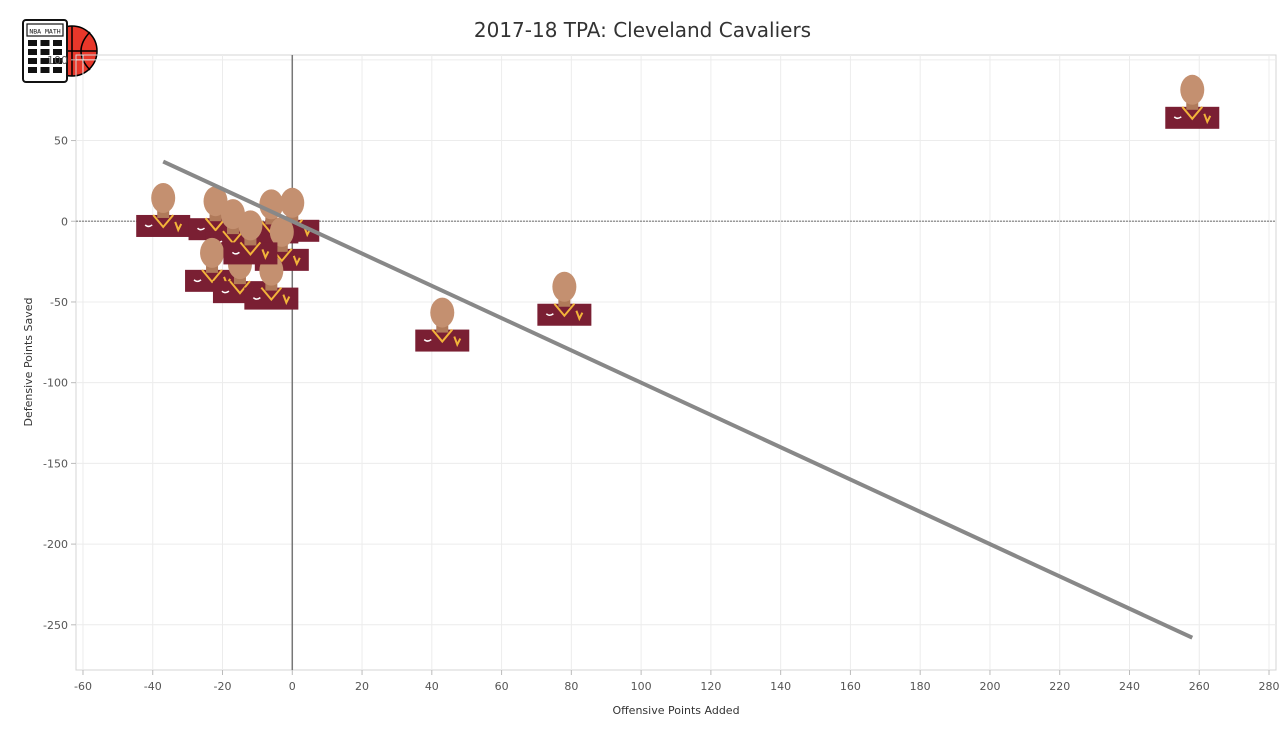  I want to click on x-tick-label: 200, so click(989, 686).